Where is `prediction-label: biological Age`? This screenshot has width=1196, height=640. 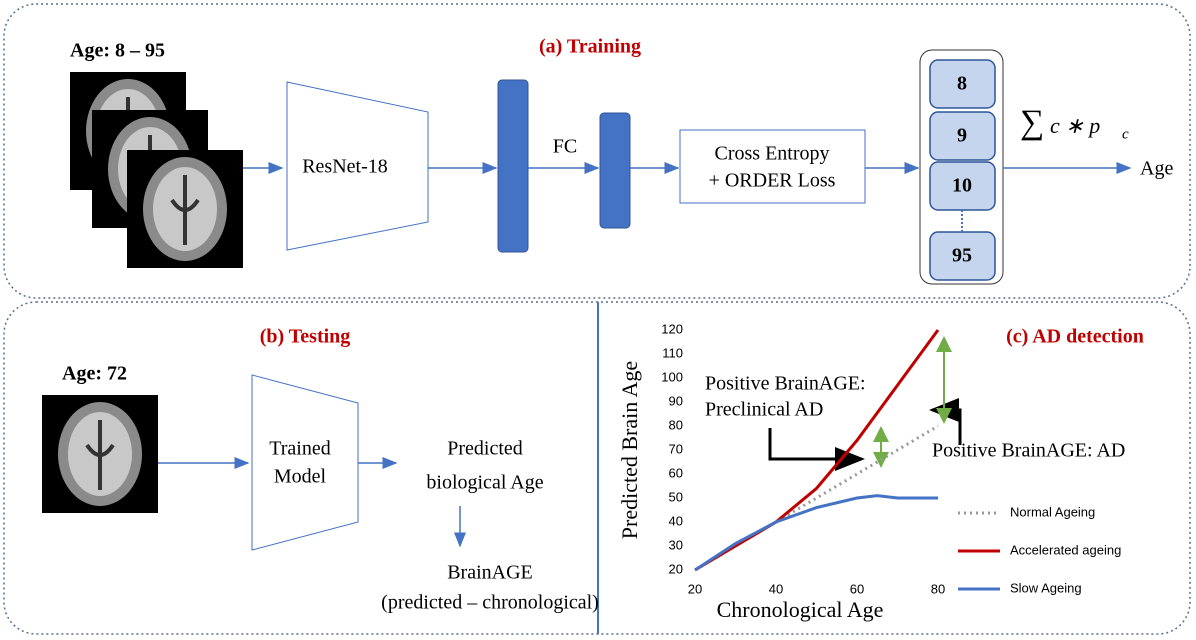
prediction-label: biological Age is located at coordinates (484, 483).